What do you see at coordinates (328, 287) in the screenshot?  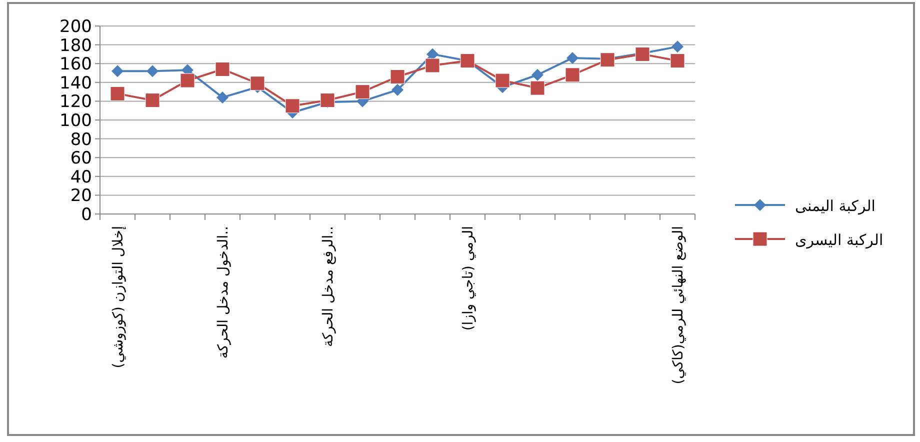 I see `x-tick-label: الرفع مدخل الحركة..` at bounding box center [328, 287].